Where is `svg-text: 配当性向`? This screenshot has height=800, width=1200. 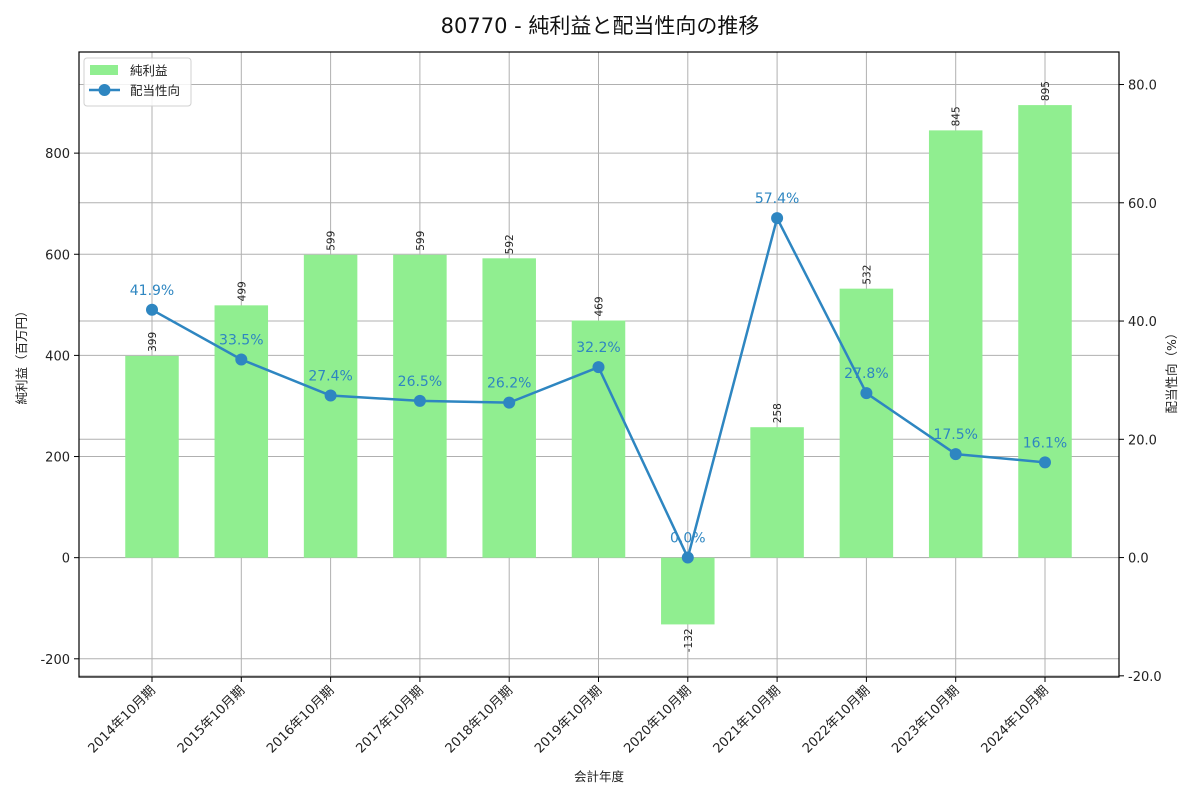 svg-text: 配当性向 is located at coordinates (155, 90).